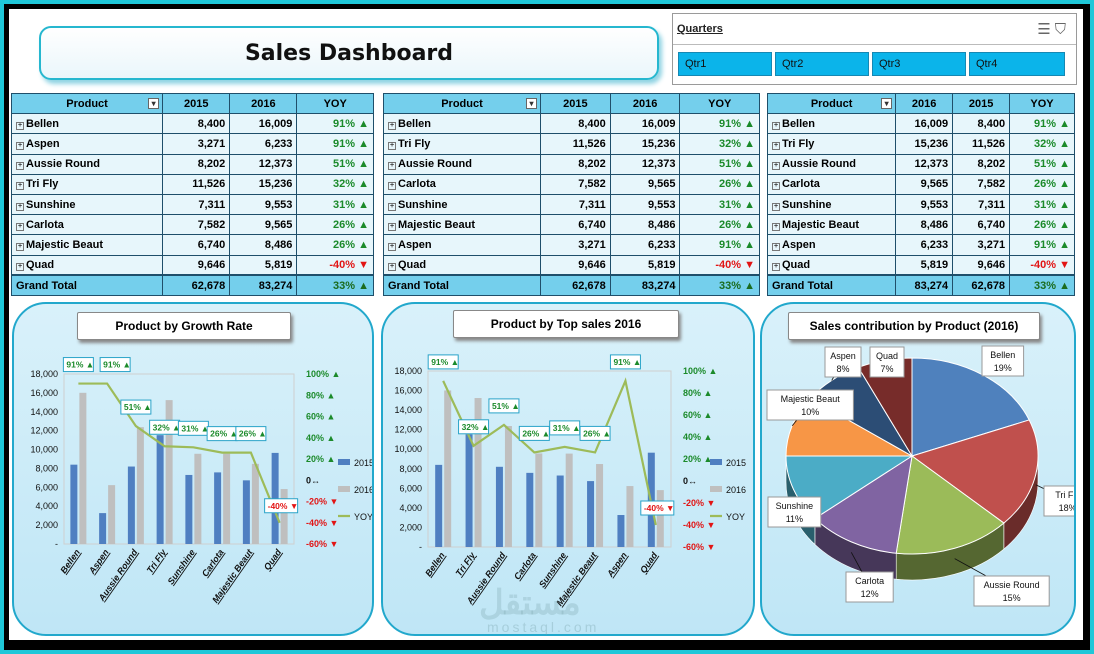  Describe the element at coordinates (660, 518) in the screenshot. I see `bar-2016` at that location.